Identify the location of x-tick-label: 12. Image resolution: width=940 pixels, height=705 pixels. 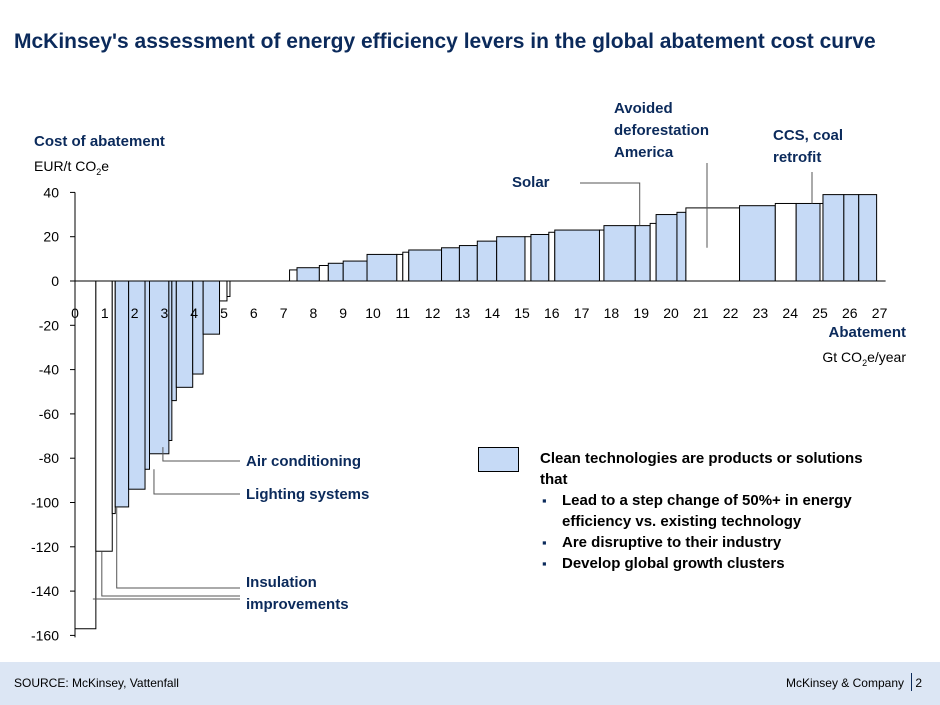
(433, 313).